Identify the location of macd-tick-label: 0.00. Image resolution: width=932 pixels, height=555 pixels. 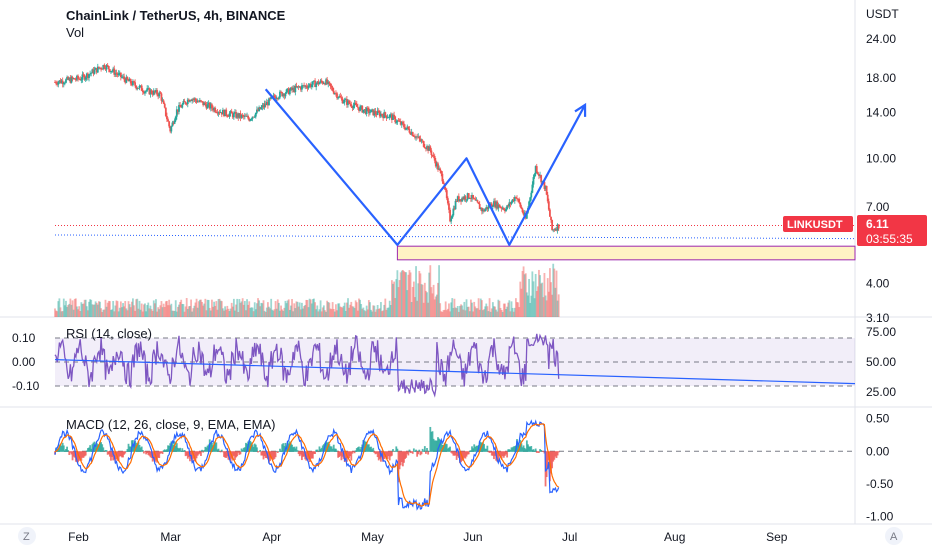
(878, 451).